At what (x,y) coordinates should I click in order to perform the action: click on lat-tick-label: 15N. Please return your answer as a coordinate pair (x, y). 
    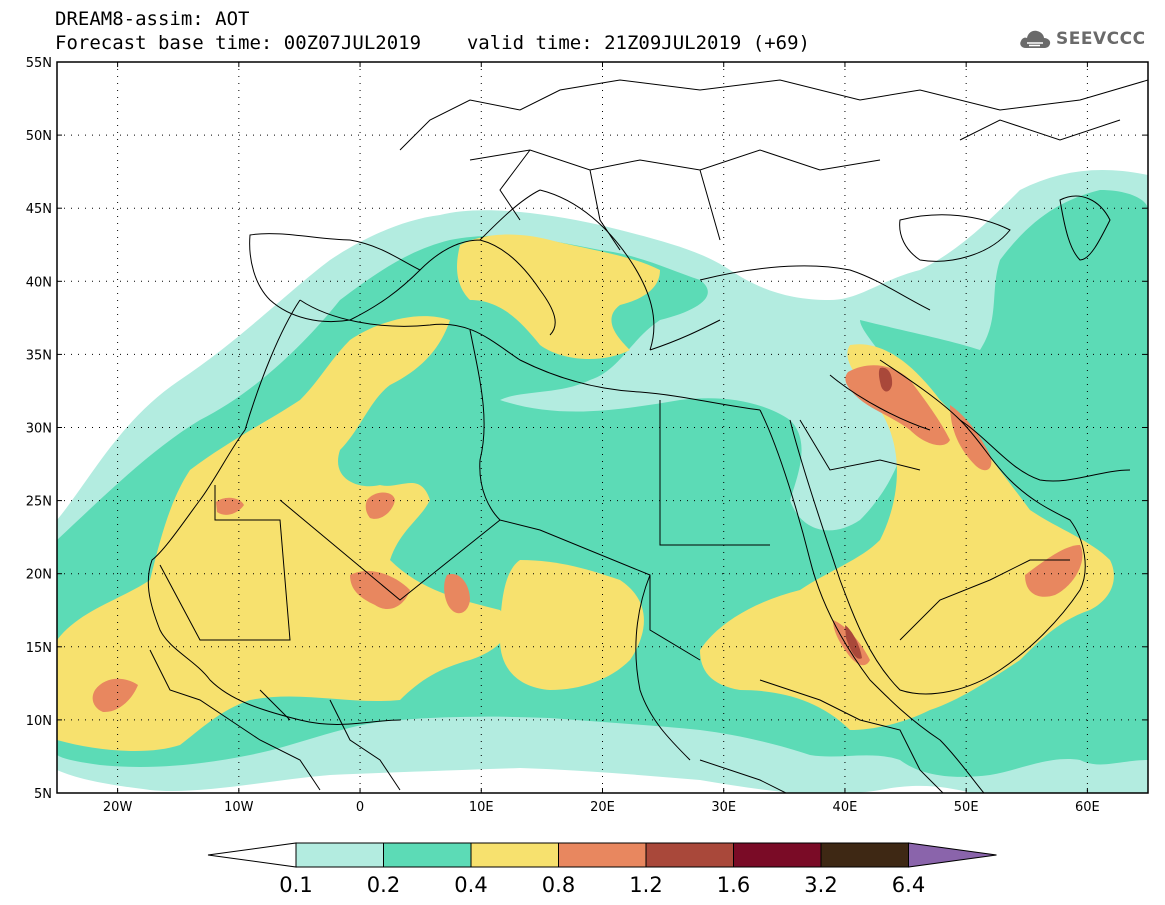
    Looking at the image, I should click on (39, 648).